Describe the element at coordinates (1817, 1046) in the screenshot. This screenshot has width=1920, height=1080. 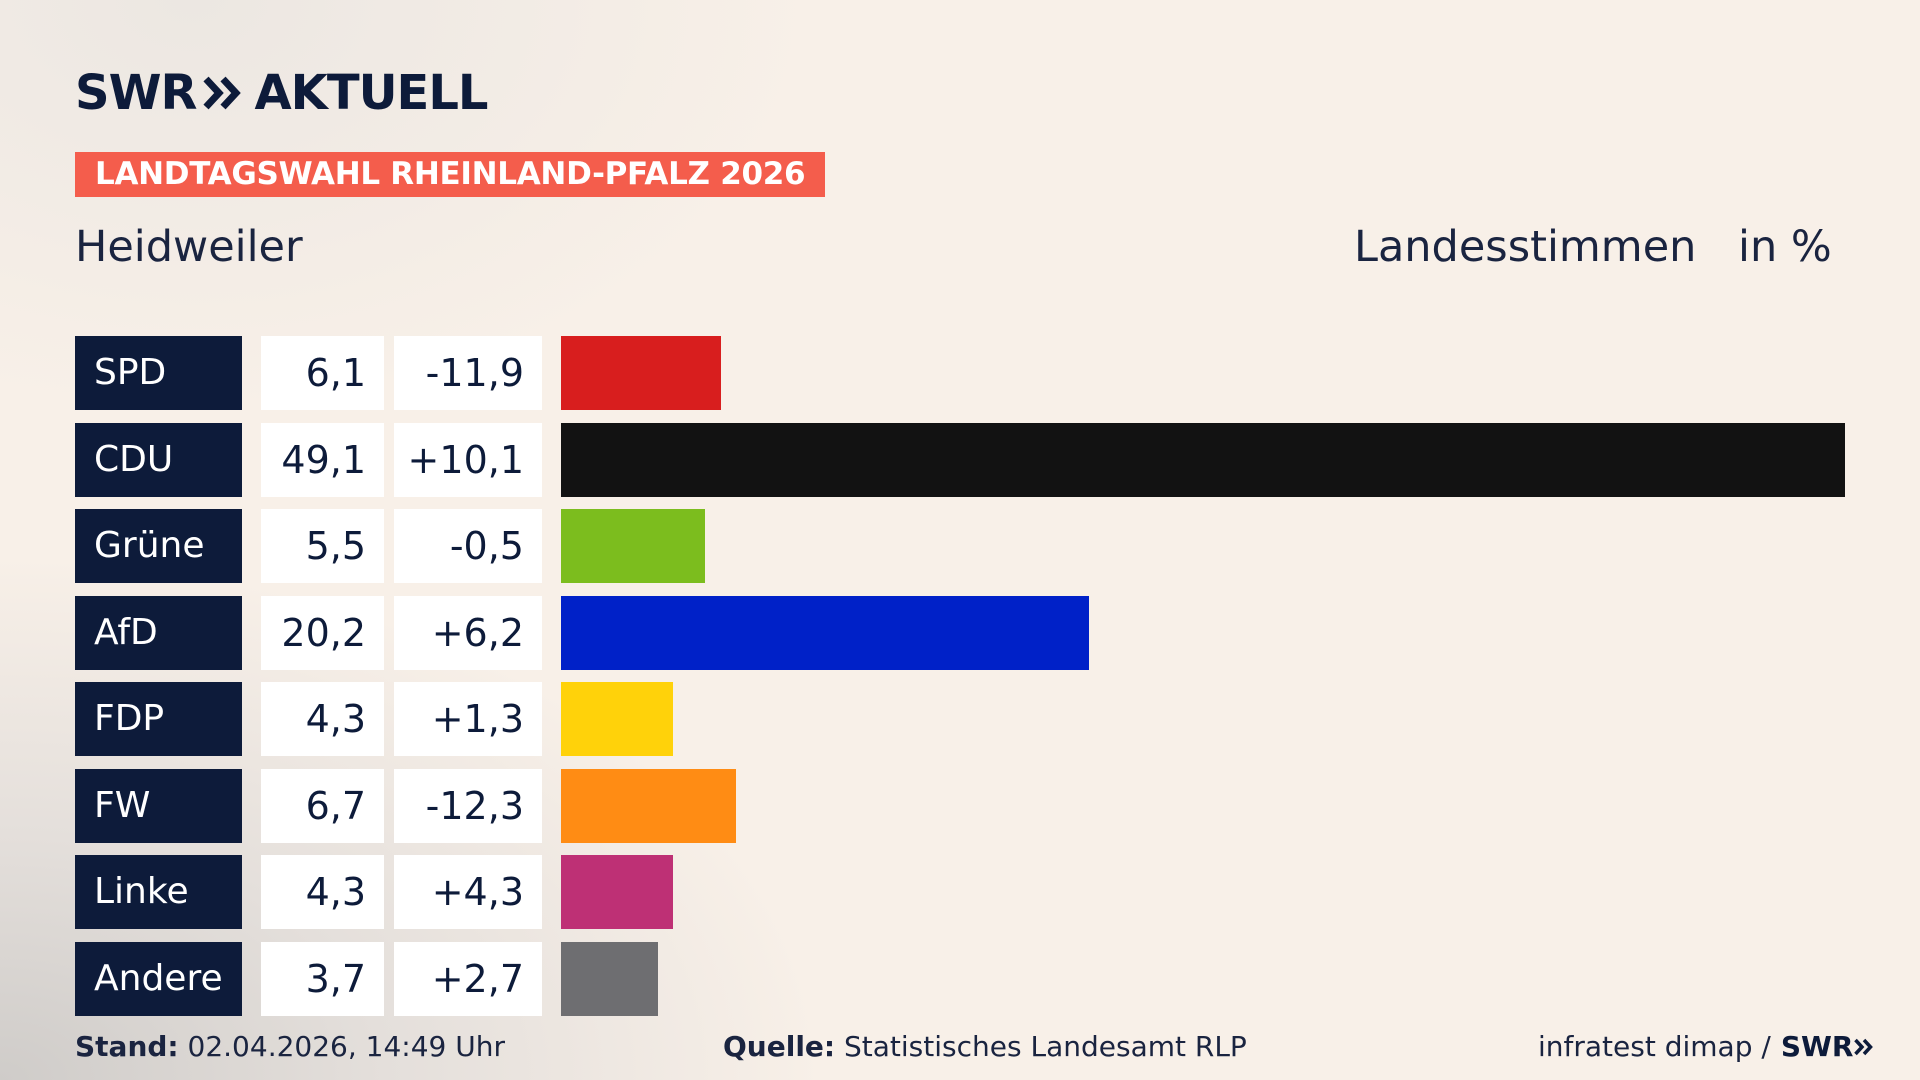
I see `swr-small-wordmark: SWR` at that location.